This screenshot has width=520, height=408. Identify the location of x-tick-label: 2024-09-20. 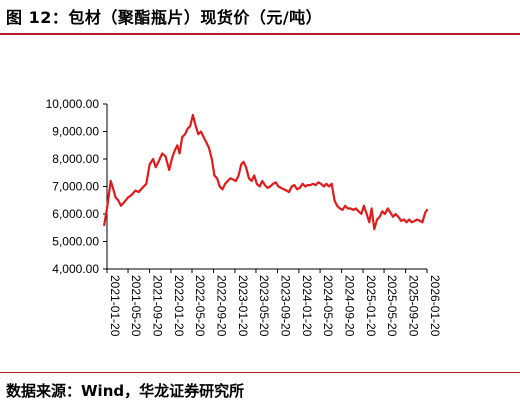
(350, 306).